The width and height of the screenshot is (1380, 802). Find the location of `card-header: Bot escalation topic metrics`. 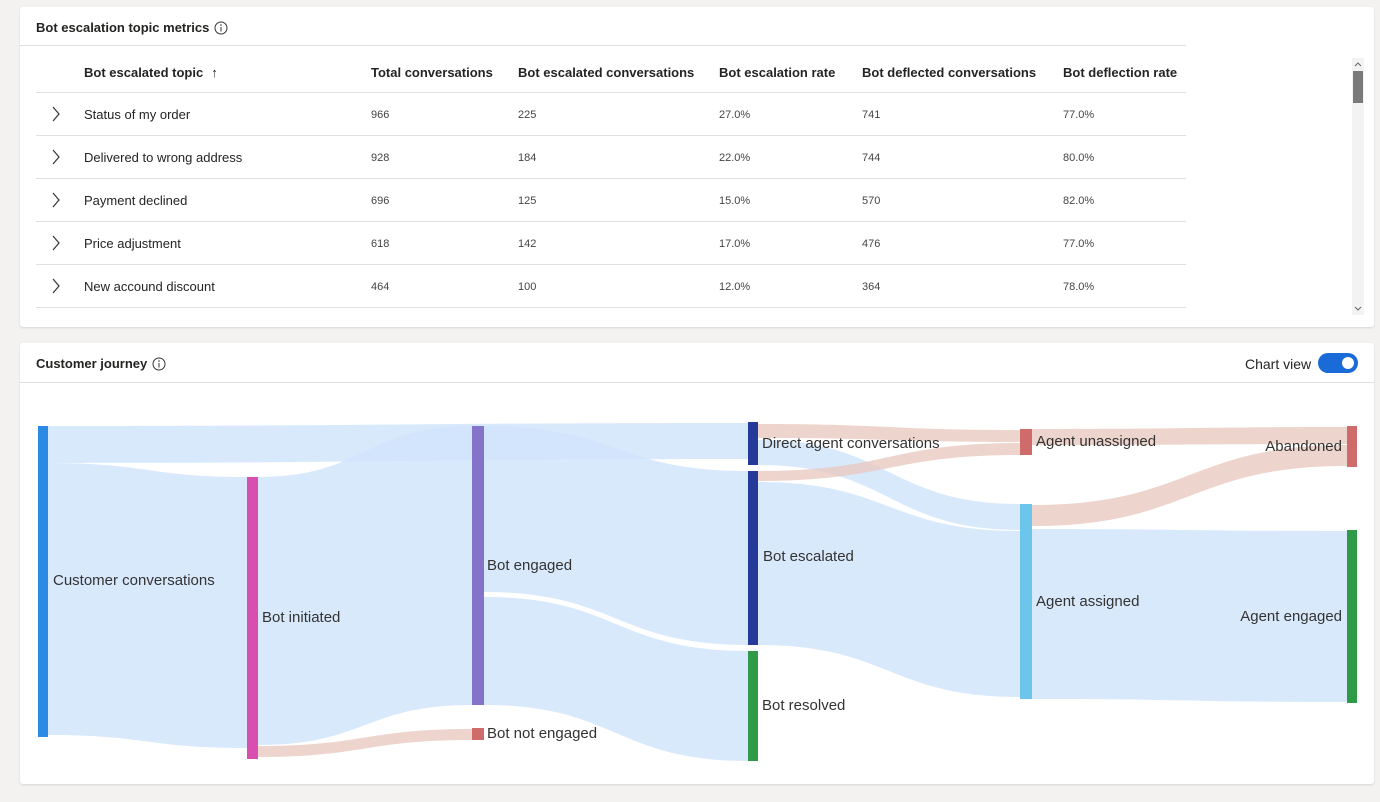

card-header: Bot escalation topic metrics is located at coordinates (132, 27).